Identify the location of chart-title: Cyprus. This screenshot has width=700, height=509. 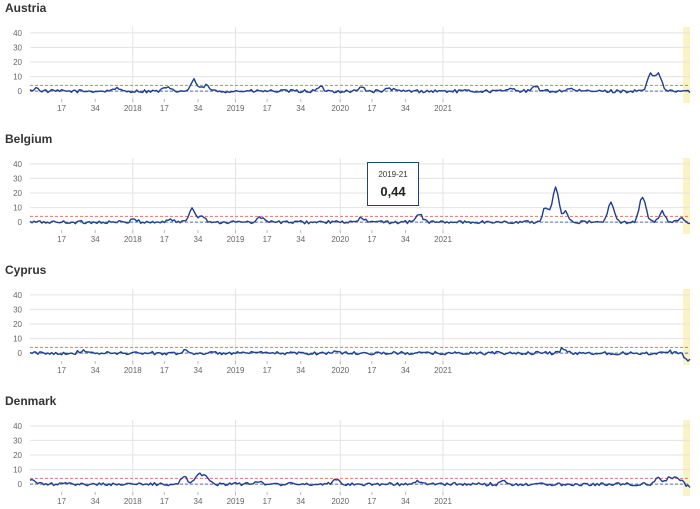
(26, 270).